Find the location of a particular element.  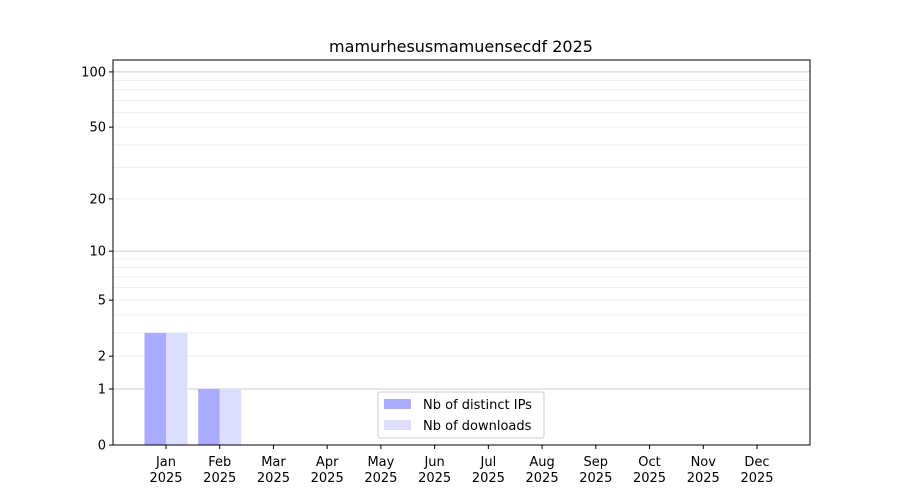

x-tick-label: Feb is located at coordinates (219, 462).